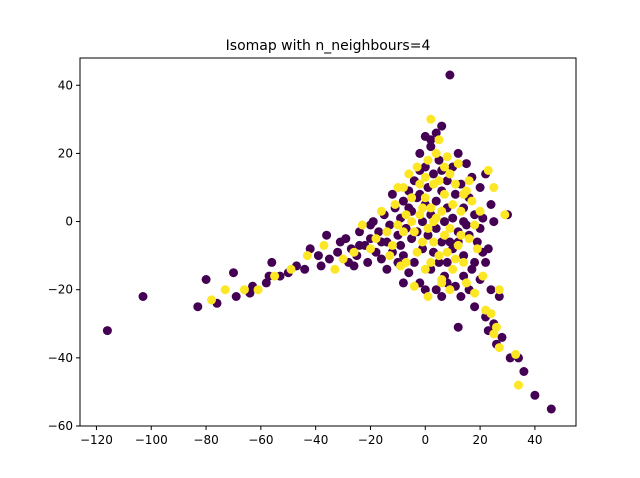  What do you see at coordinates (151, 440) in the screenshot?
I see `x-tick-label: −100` at bounding box center [151, 440].